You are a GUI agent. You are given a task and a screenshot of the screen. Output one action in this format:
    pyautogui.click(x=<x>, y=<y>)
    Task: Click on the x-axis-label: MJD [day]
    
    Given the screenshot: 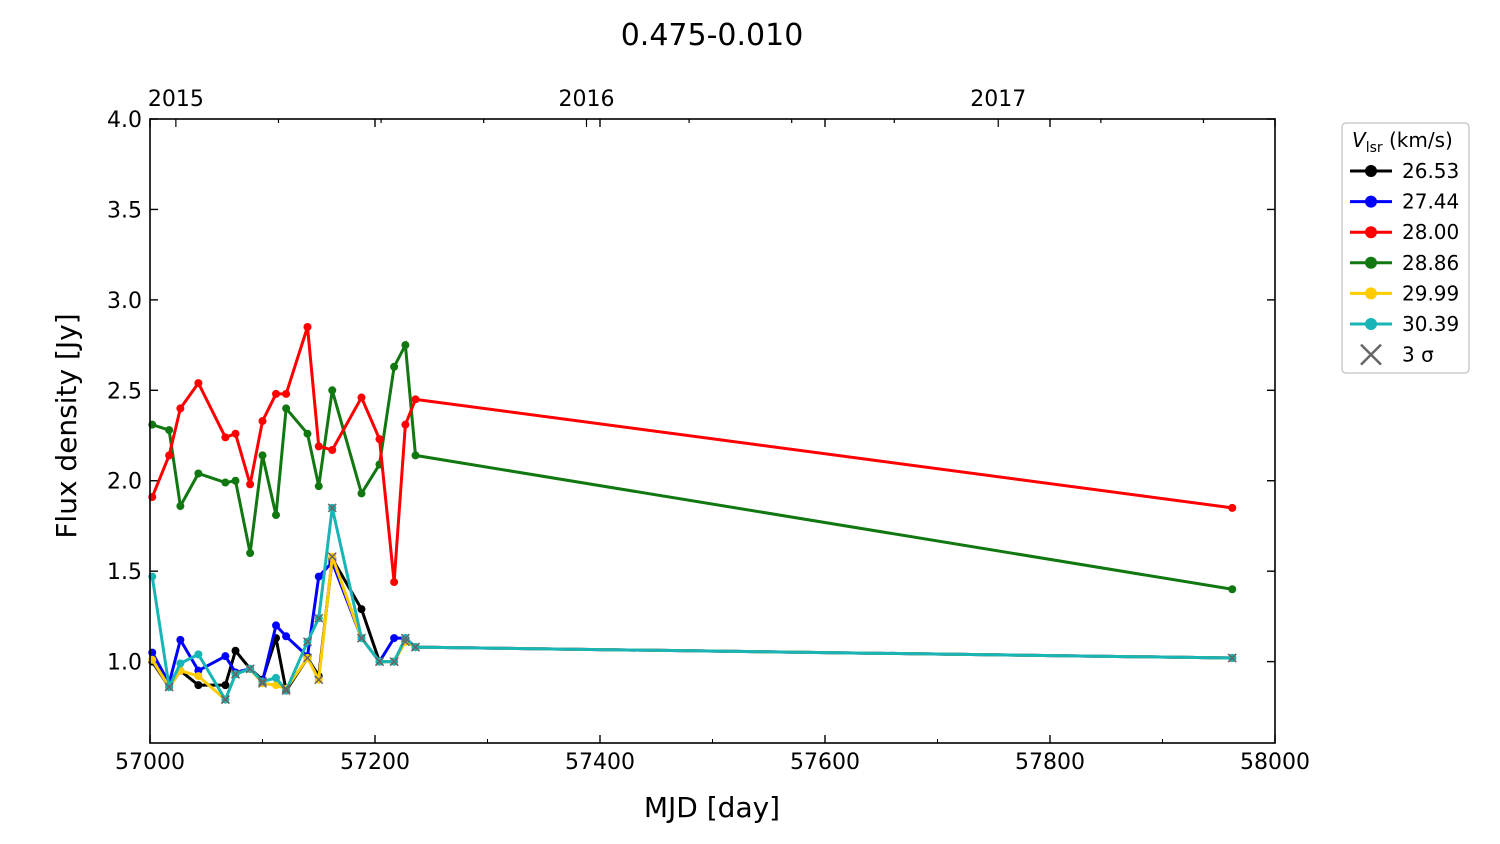 What is the action you would take?
    pyautogui.click(x=712, y=807)
    